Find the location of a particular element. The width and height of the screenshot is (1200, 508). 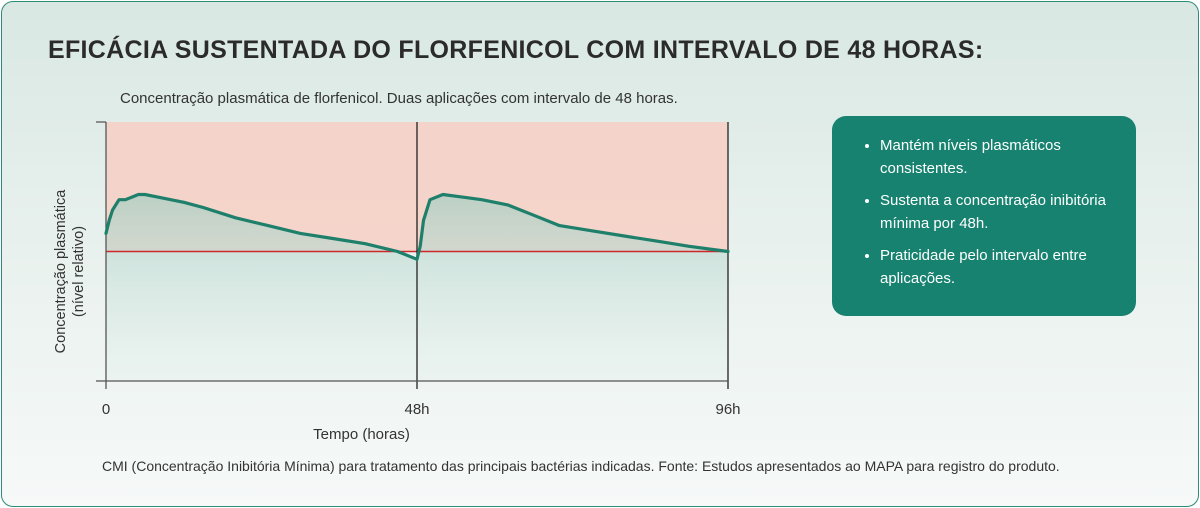

x-tick-label: 96h is located at coordinates (727, 409).